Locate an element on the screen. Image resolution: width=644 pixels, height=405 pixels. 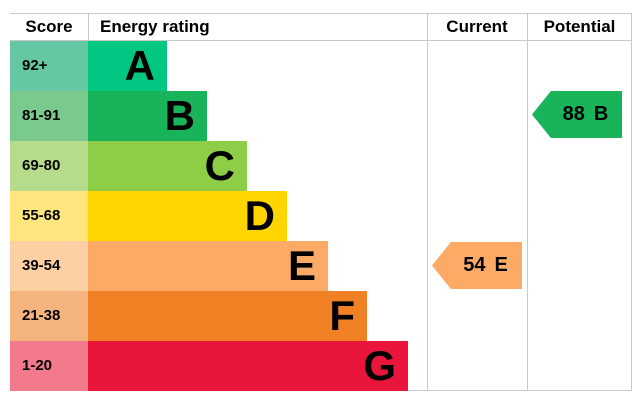
score-range-g: 1-20 is located at coordinates (49, 366).